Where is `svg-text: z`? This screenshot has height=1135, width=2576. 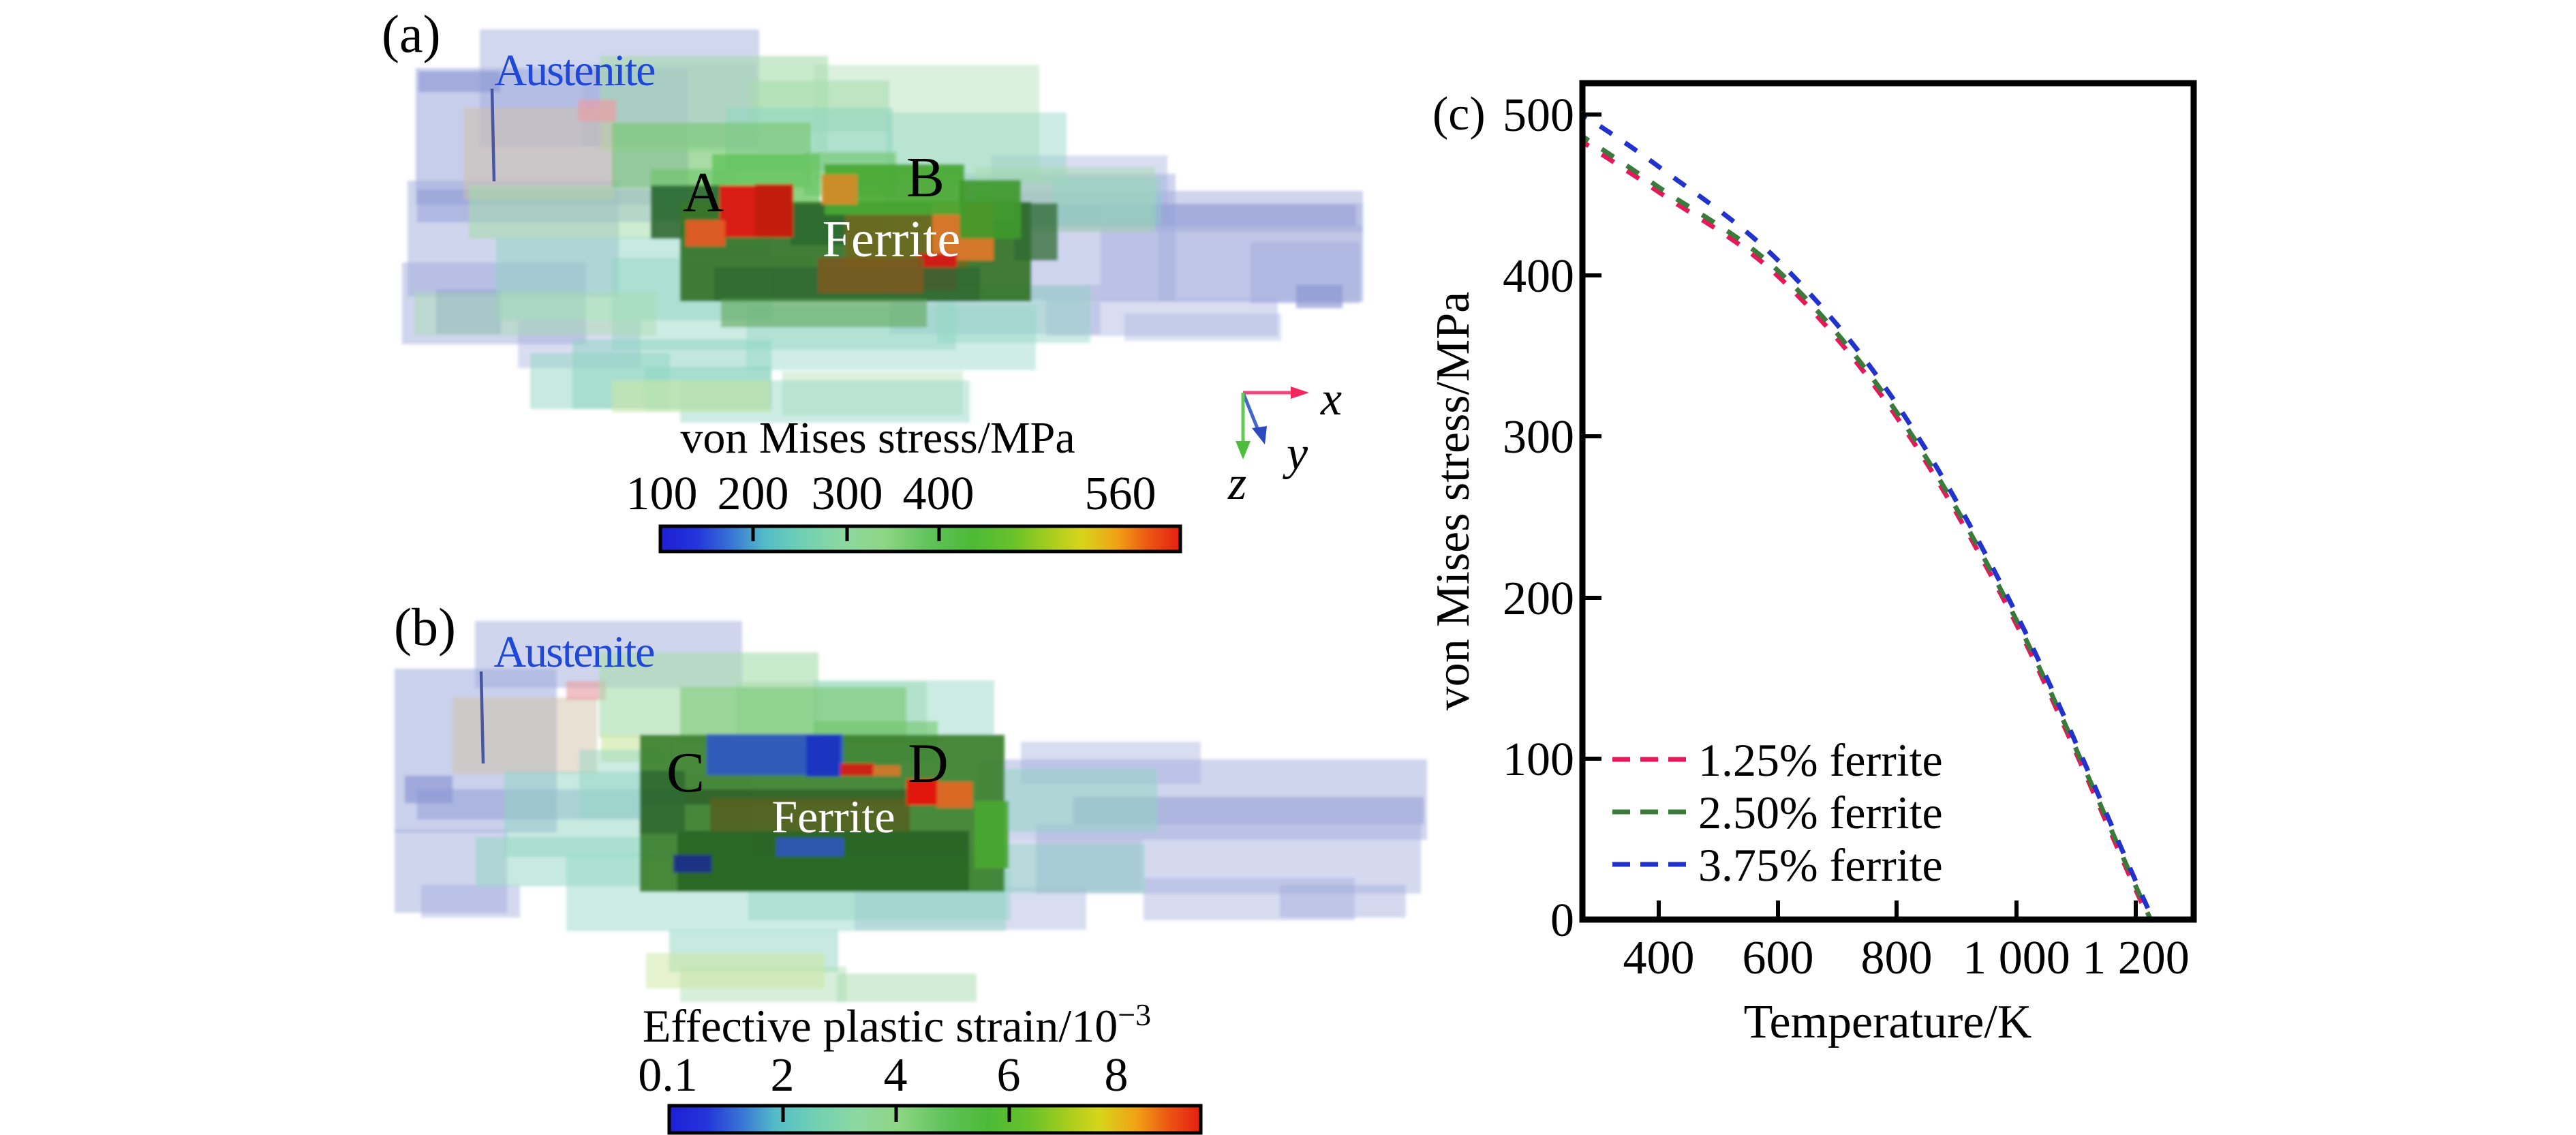 svg-text: z is located at coordinates (1236, 483).